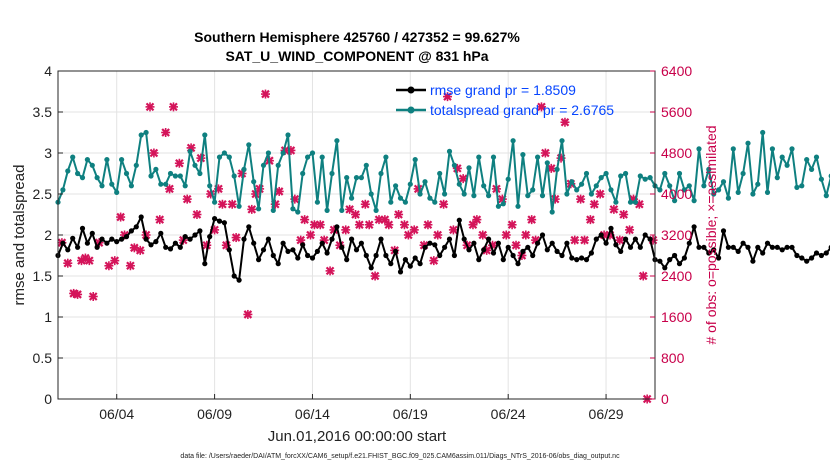  Describe the element at coordinates (357, 436) in the screenshot. I see `x-axis-label: Jun.01,2016 00:00:00 start` at that location.